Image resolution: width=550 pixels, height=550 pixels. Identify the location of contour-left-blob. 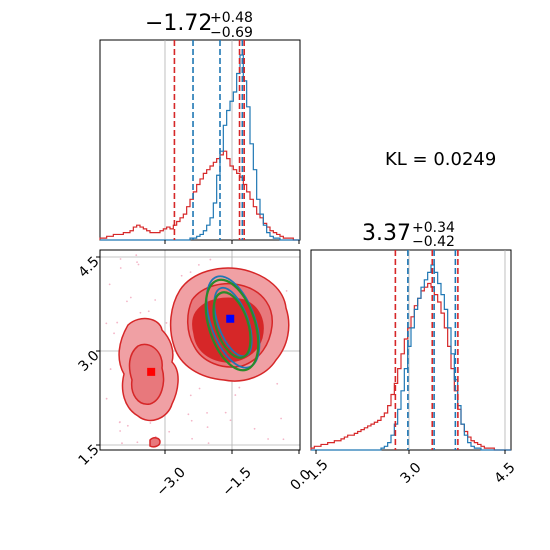
(155, 442).